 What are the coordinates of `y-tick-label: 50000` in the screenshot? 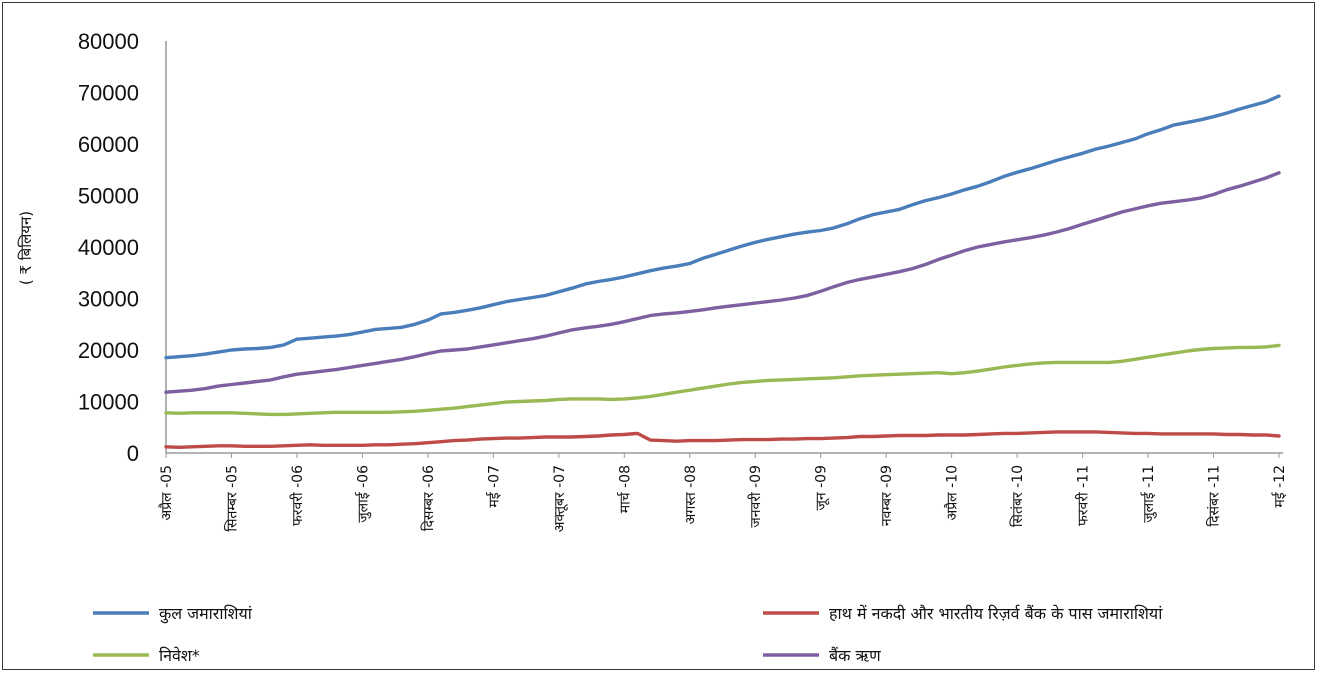 It's located at (108, 196).